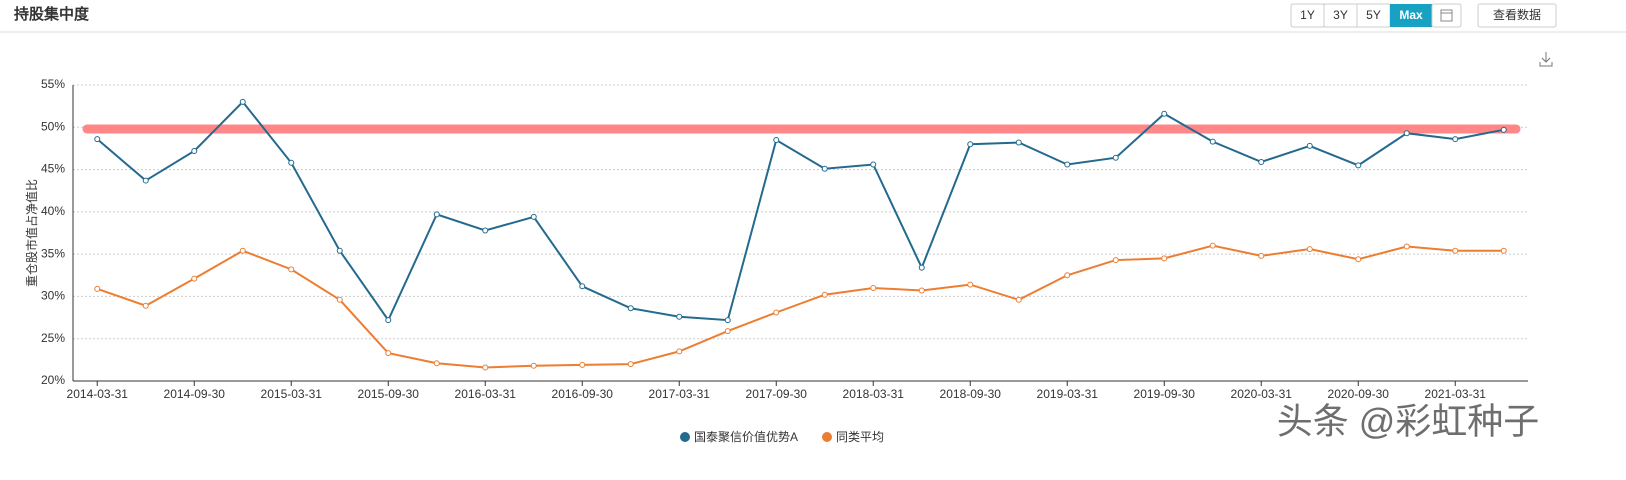  I want to click on x-tick-label: 2016-03-31, so click(486, 394).